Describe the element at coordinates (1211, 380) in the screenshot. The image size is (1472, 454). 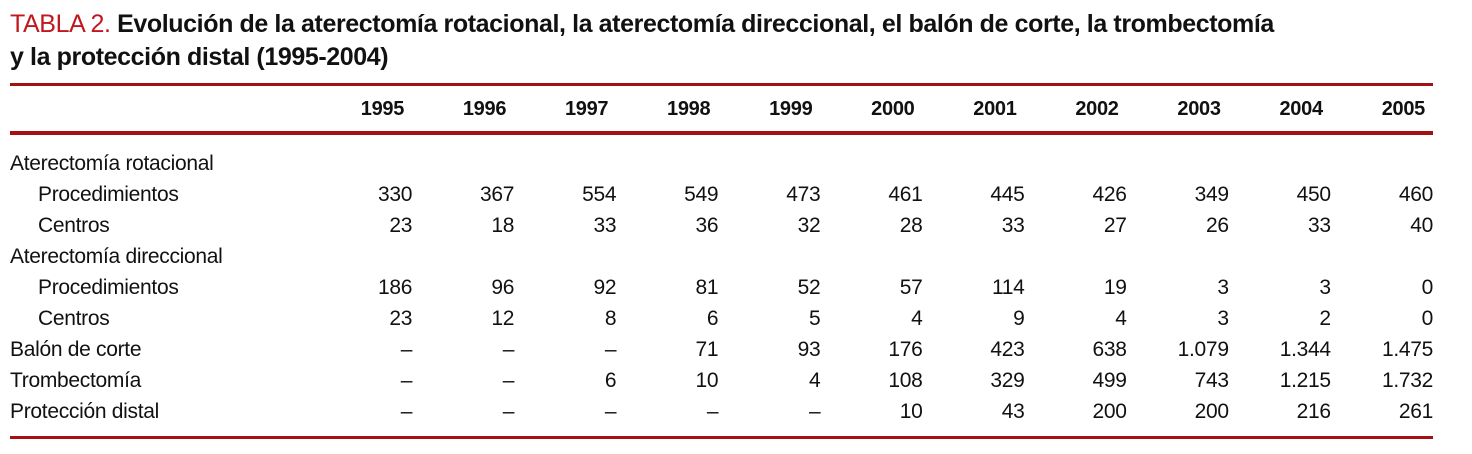
I see `value-cell: 743` at that location.